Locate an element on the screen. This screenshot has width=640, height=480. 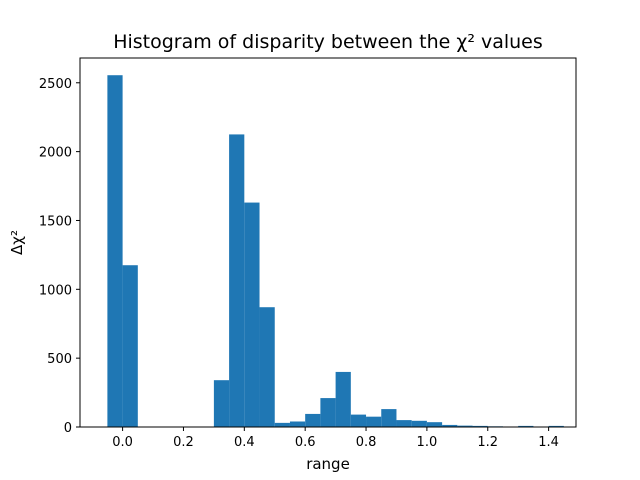
x-tick-label: 1.4 is located at coordinates (548, 442).